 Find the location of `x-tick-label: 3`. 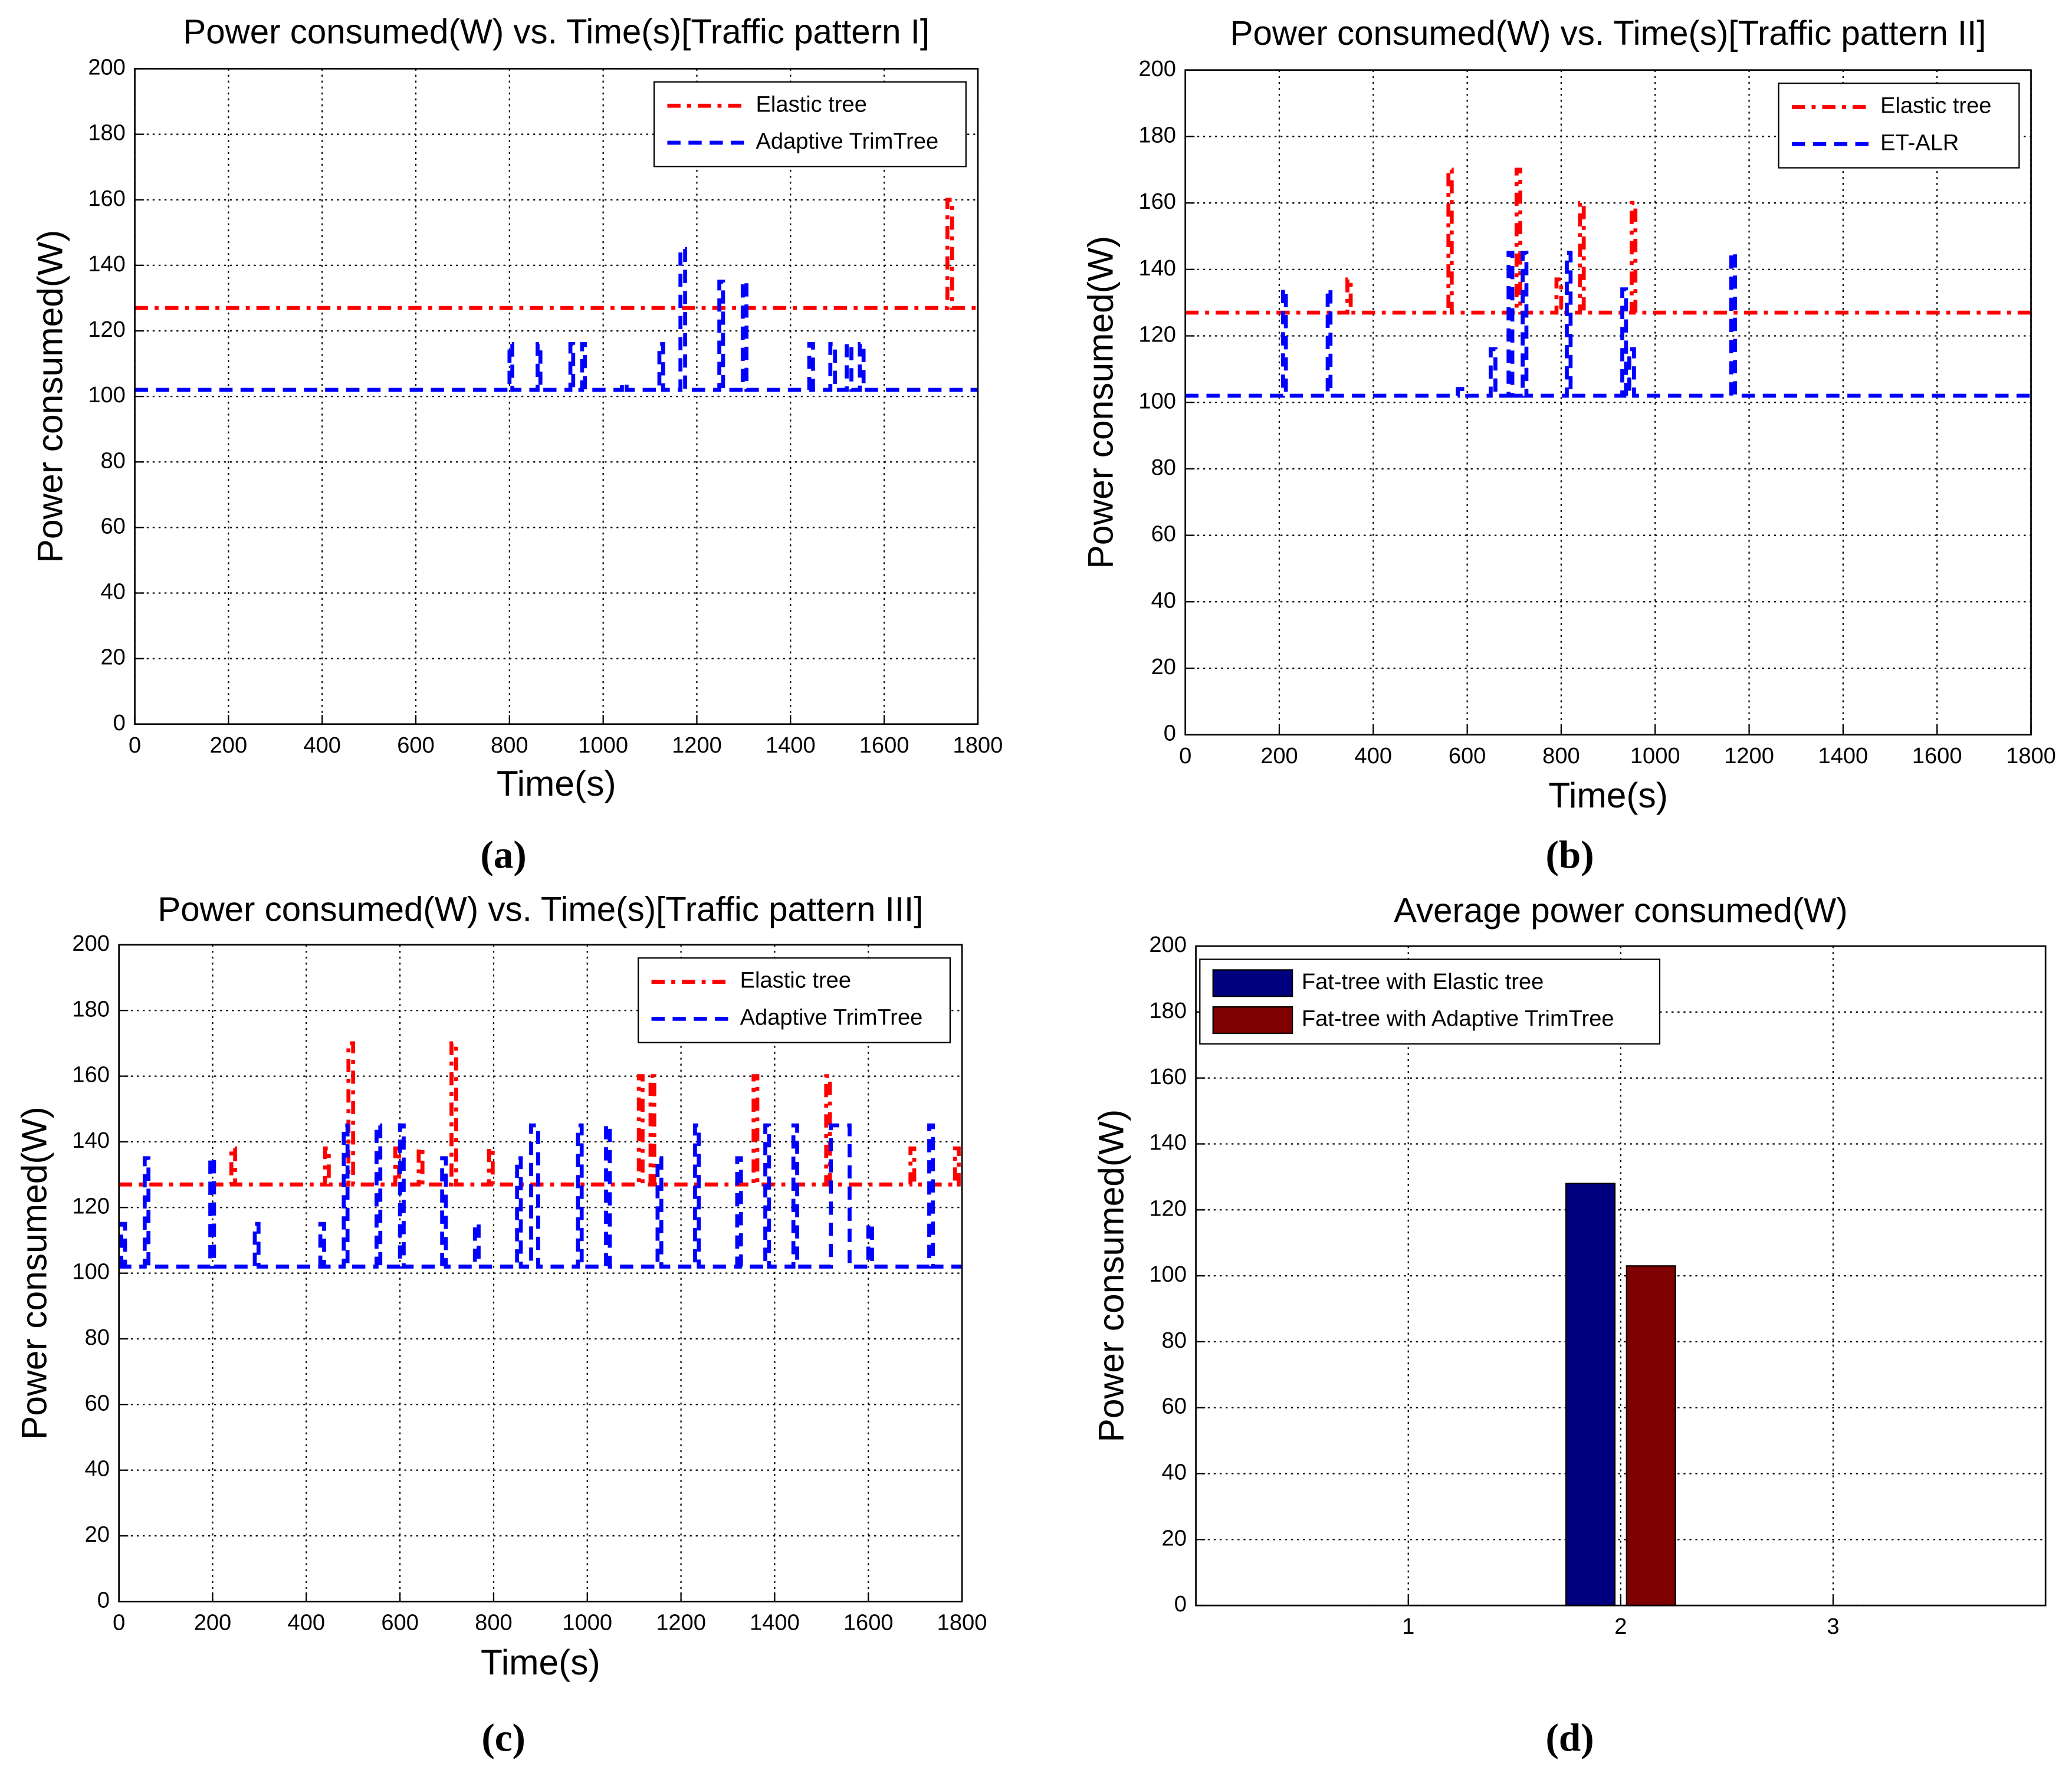

x-tick-label: 3 is located at coordinates (1833, 1626).